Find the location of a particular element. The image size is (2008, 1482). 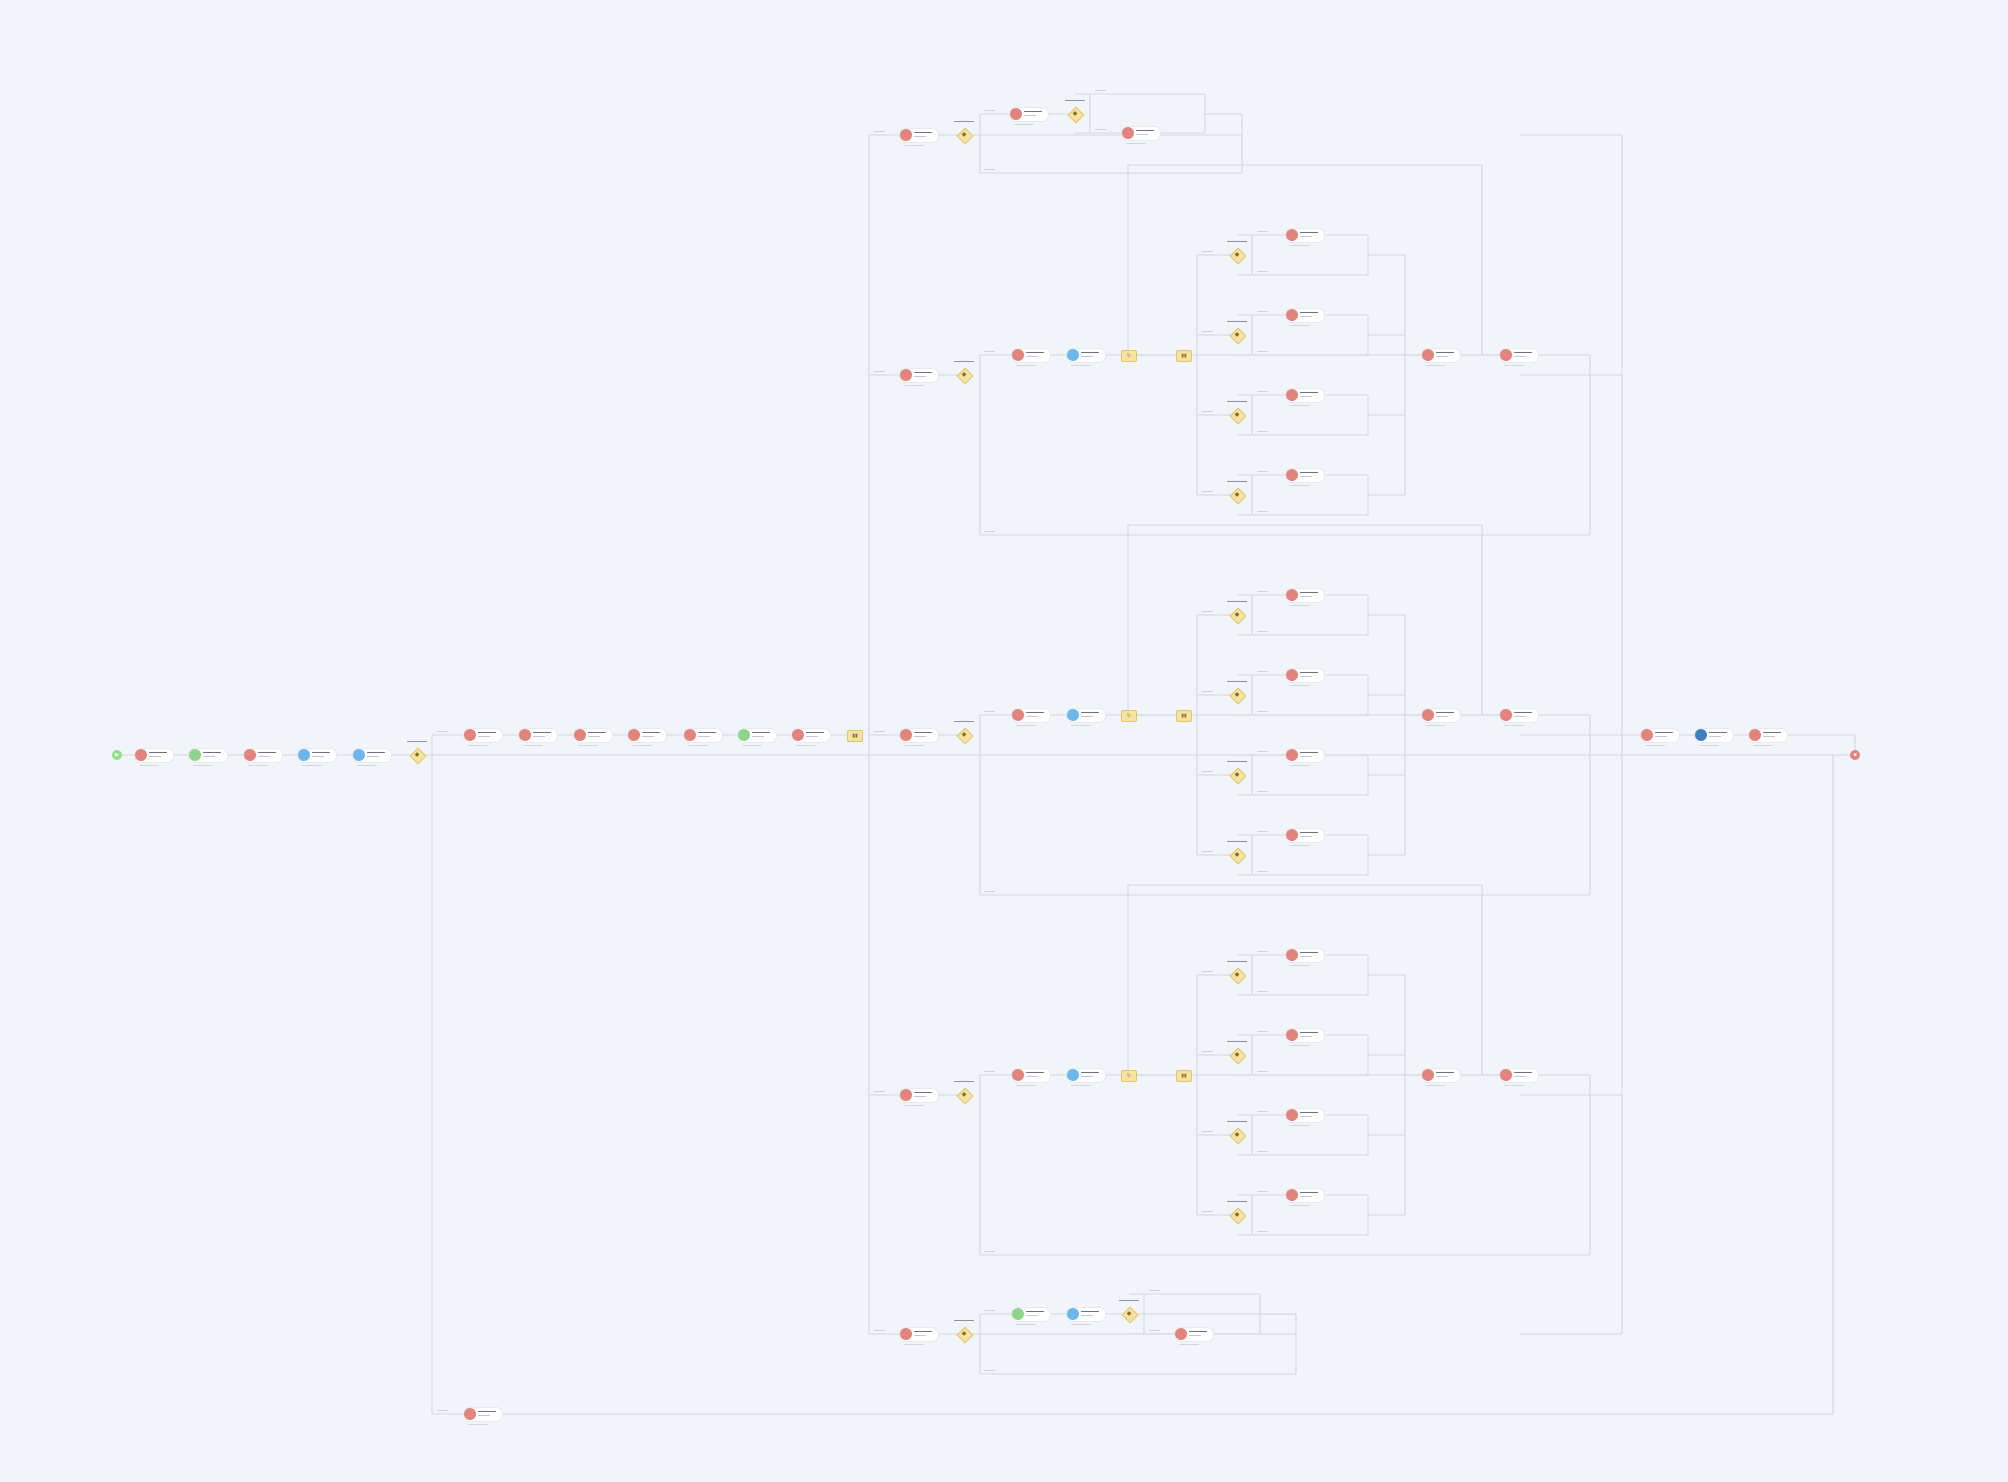

end-event: ■ is located at coordinates (1855, 755).